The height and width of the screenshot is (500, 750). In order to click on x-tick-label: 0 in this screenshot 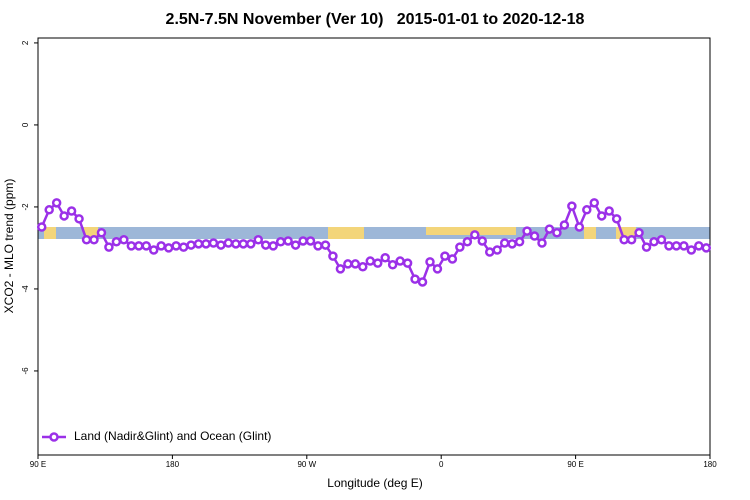, I will do `click(441, 464)`.